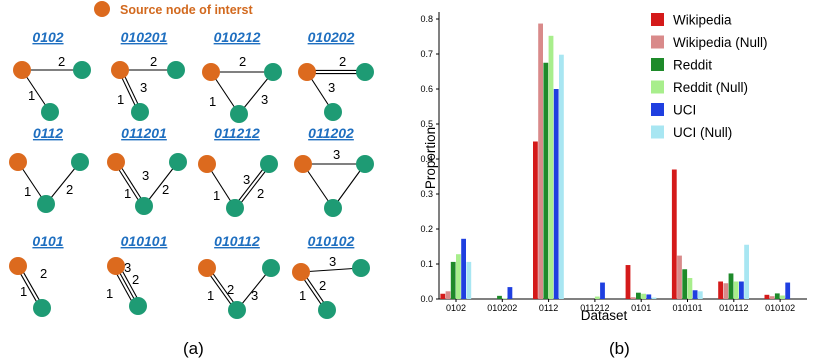  I want to click on motif-code-label: 010201, so click(144, 37).